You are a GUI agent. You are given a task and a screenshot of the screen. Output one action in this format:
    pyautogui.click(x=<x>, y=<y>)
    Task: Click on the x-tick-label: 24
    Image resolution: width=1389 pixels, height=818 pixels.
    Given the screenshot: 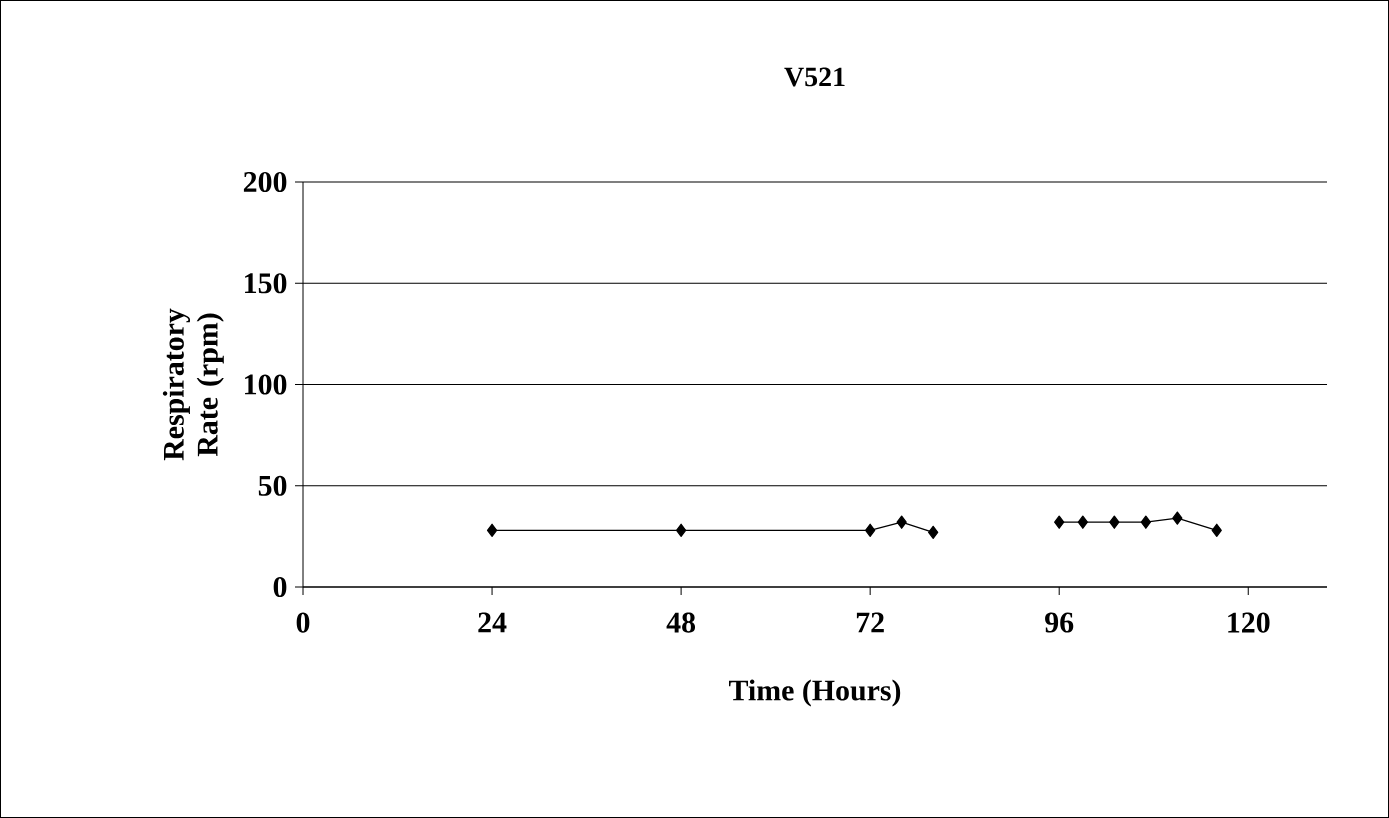 What is the action you would take?
    pyautogui.click(x=492, y=622)
    